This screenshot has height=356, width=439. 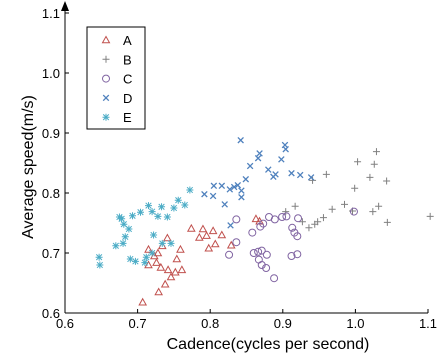 What do you see at coordinates (51, 253) in the screenshot?
I see `y-tick-label: 0.7` at bounding box center [51, 253].